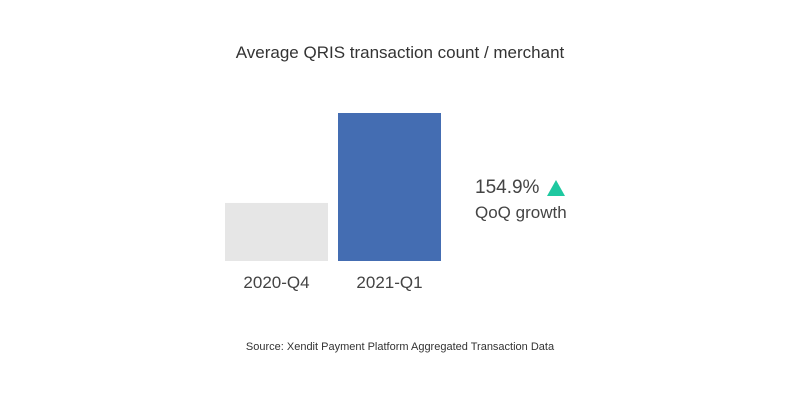 This screenshot has width=800, height=400. What do you see at coordinates (521, 212) in the screenshot?
I see `growth-label: QoQ growth` at bounding box center [521, 212].